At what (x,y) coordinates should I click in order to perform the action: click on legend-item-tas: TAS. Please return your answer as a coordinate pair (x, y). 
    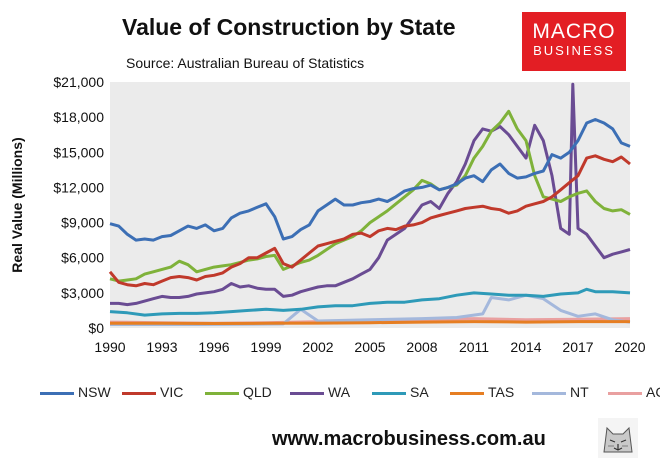
    Looking at the image, I should click on (482, 394).